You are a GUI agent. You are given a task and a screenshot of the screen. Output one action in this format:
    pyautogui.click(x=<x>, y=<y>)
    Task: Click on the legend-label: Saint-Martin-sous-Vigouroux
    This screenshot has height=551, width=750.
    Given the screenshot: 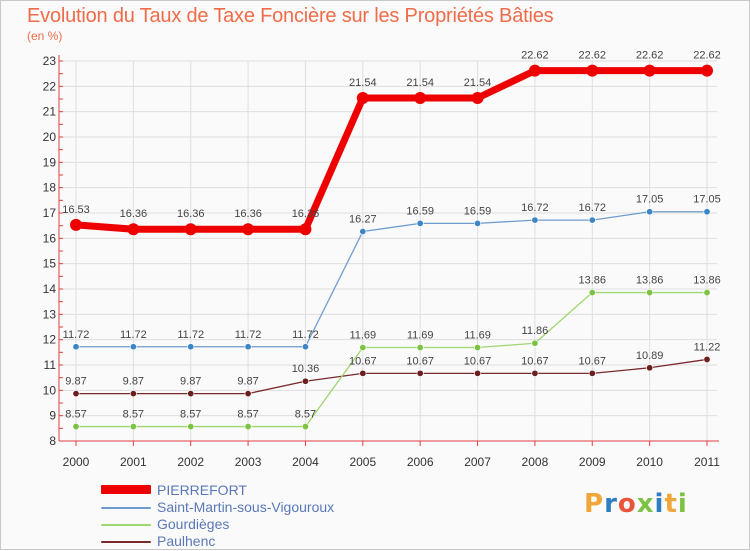 What is the action you would take?
    pyautogui.click(x=246, y=507)
    